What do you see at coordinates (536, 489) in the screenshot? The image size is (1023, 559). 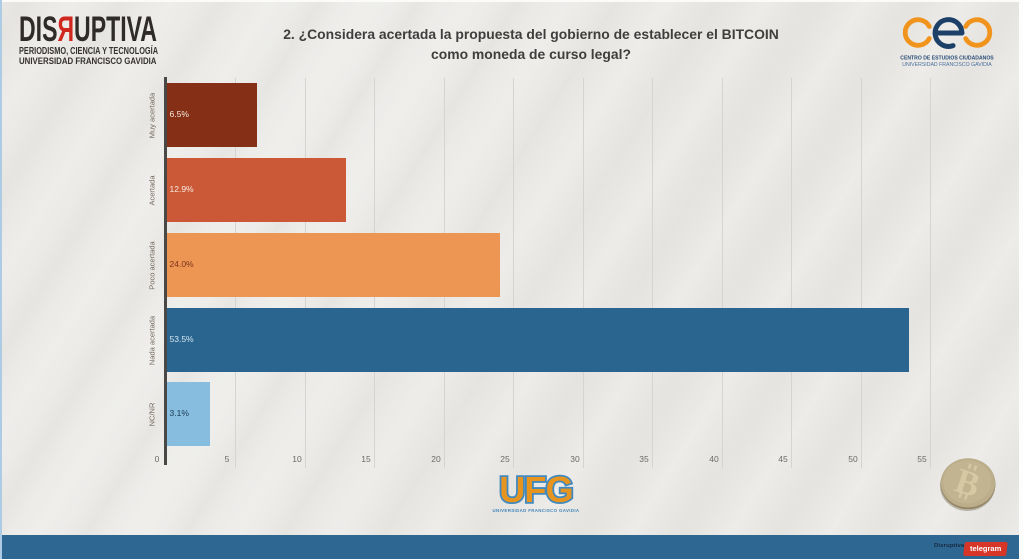 I see `svg-text: UFG` at bounding box center [536, 489].